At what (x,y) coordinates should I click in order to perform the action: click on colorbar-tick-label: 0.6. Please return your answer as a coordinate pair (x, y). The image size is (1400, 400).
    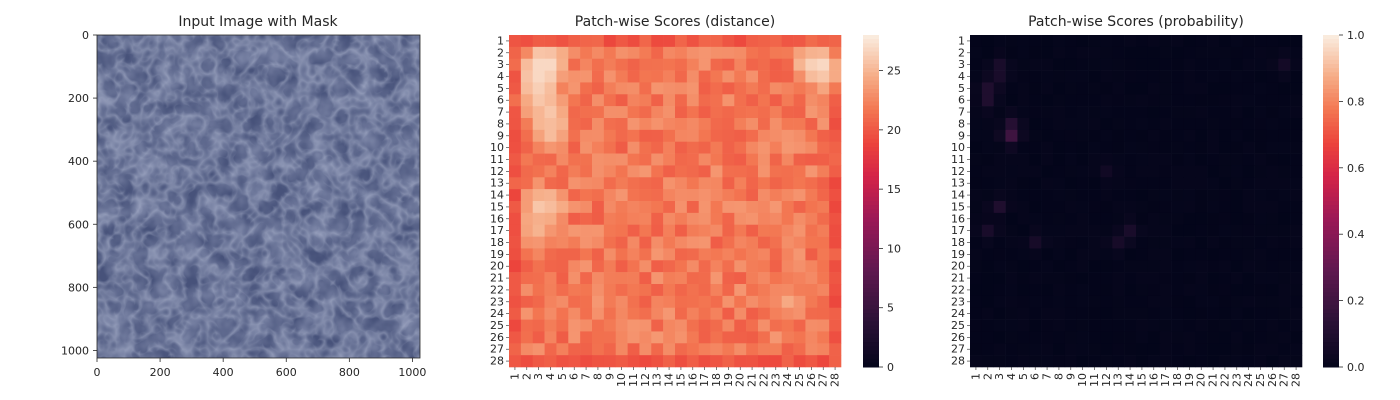
    Looking at the image, I should click on (1356, 168).